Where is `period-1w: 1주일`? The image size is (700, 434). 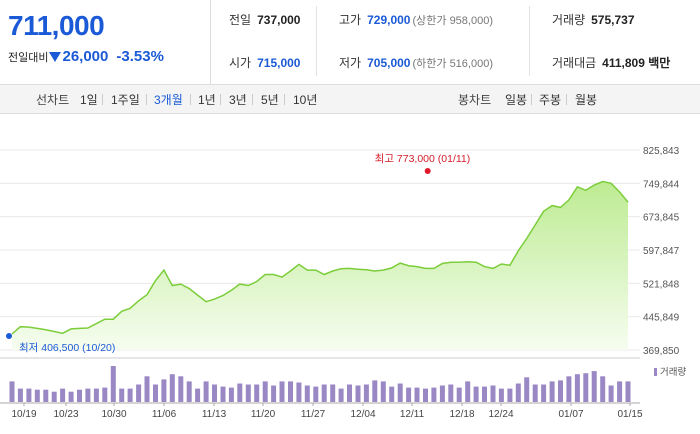 period-1w: 1주일 is located at coordinates (125, 100).